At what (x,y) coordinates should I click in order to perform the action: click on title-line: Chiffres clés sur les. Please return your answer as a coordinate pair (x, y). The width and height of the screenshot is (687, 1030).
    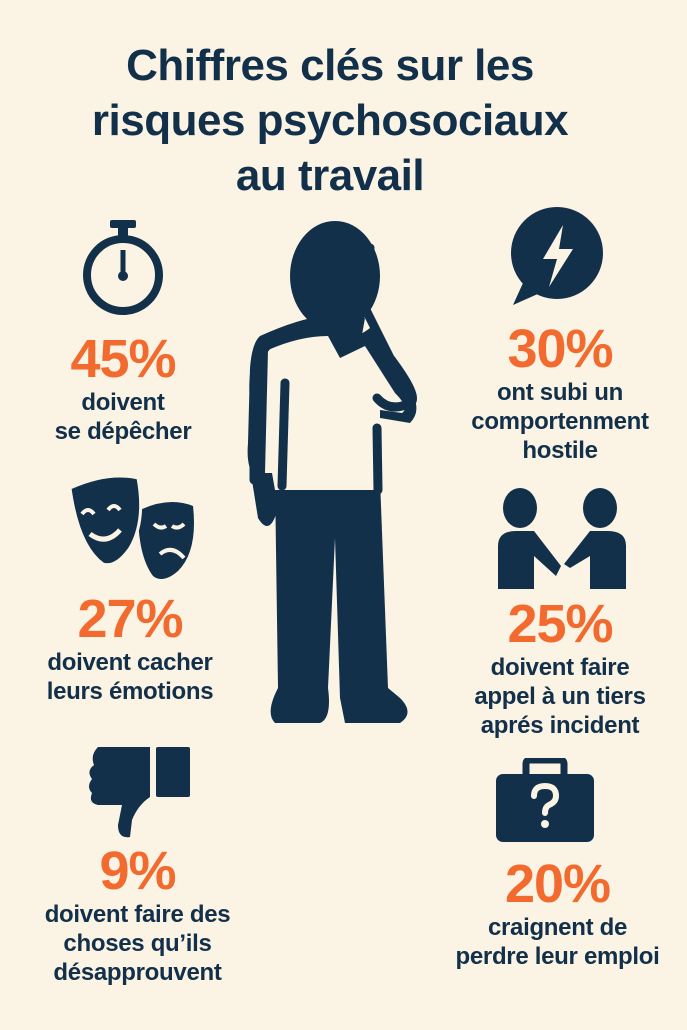
    Looking at the image, I should click on (330, 65).